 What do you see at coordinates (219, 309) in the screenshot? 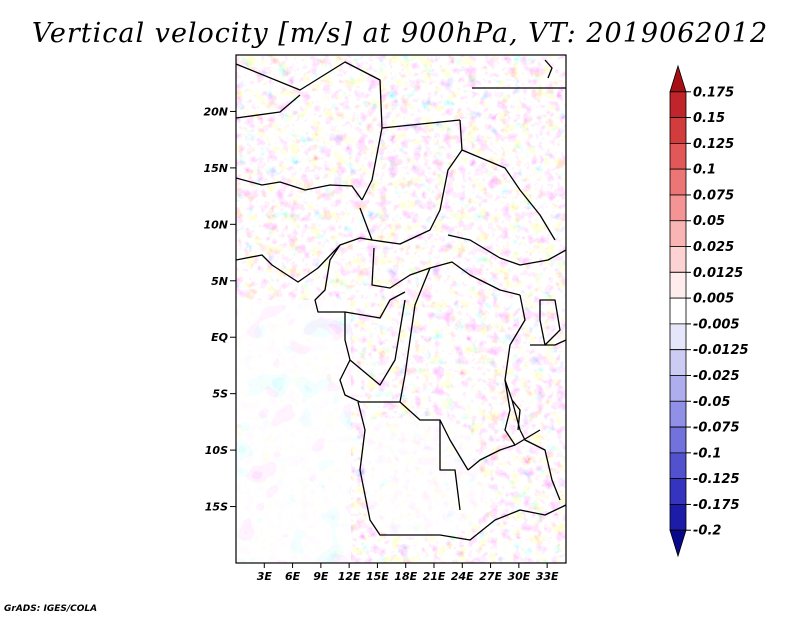
I see `latitude-axis: 20N 15N 10N 5N EQ 5S 10S 15S` at bounding box center [219, 309].